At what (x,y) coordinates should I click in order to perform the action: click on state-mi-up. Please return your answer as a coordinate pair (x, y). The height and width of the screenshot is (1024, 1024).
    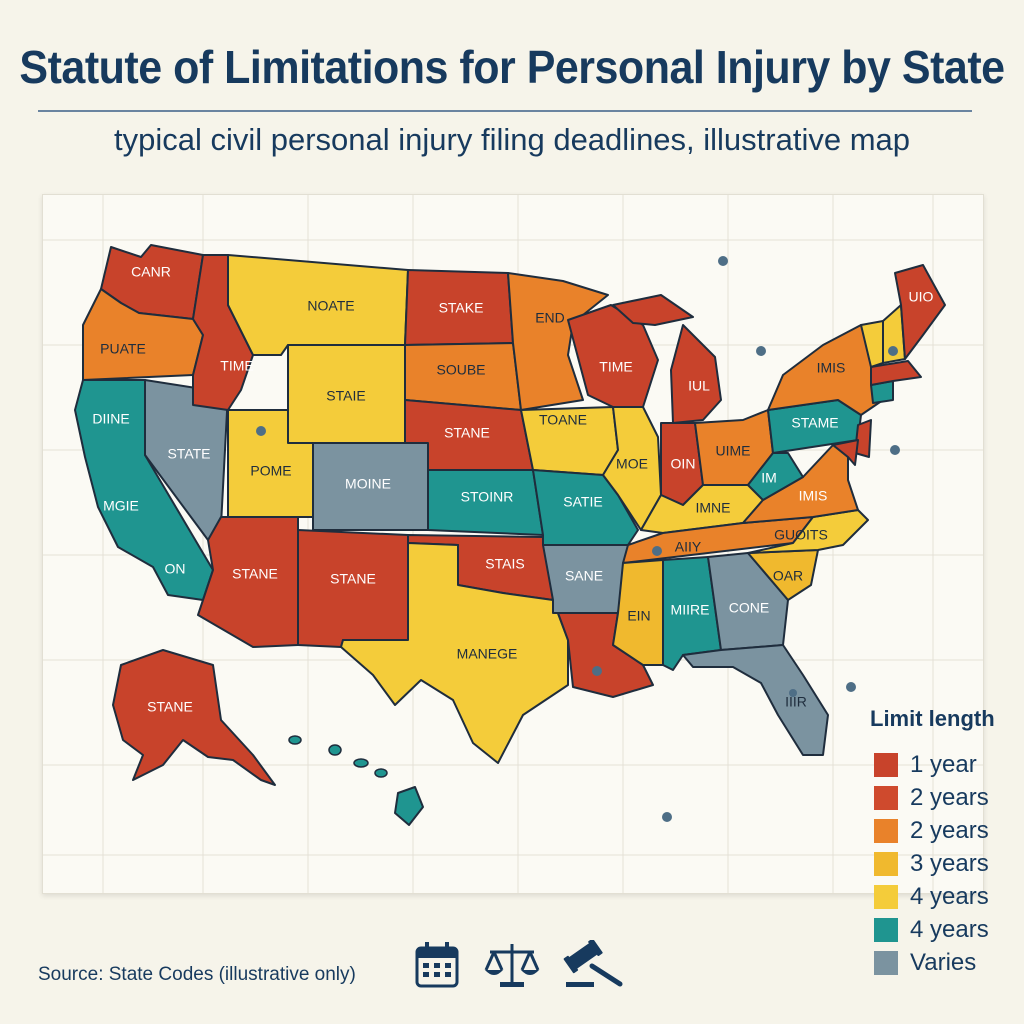
    Looking at the image, I should click on (653, 310).